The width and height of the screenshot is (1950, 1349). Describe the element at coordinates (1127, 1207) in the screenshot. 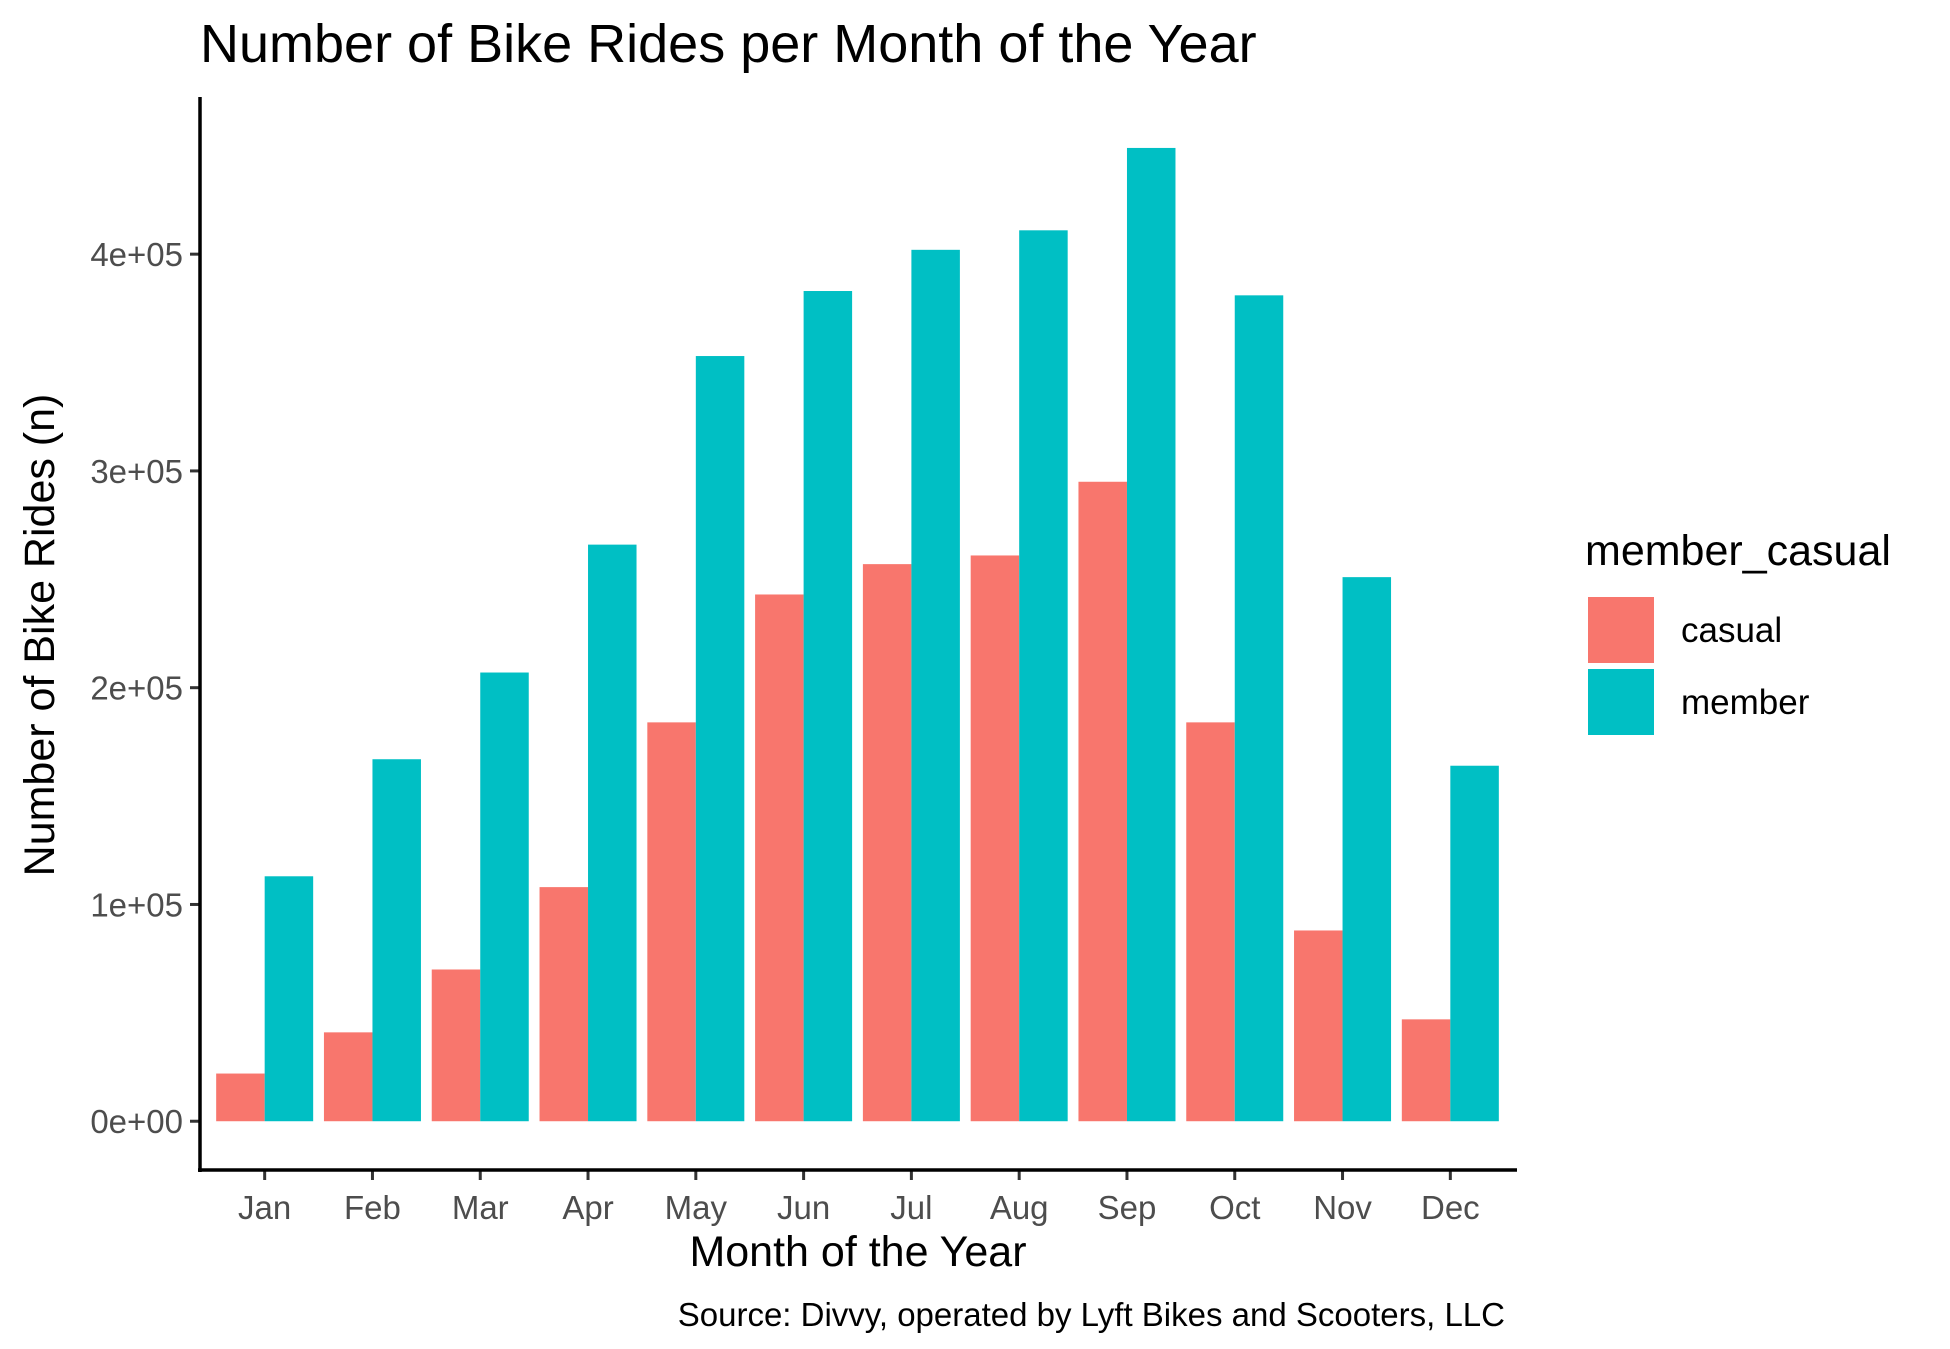

I see `x-tick-label-sep: Sep` at that location.